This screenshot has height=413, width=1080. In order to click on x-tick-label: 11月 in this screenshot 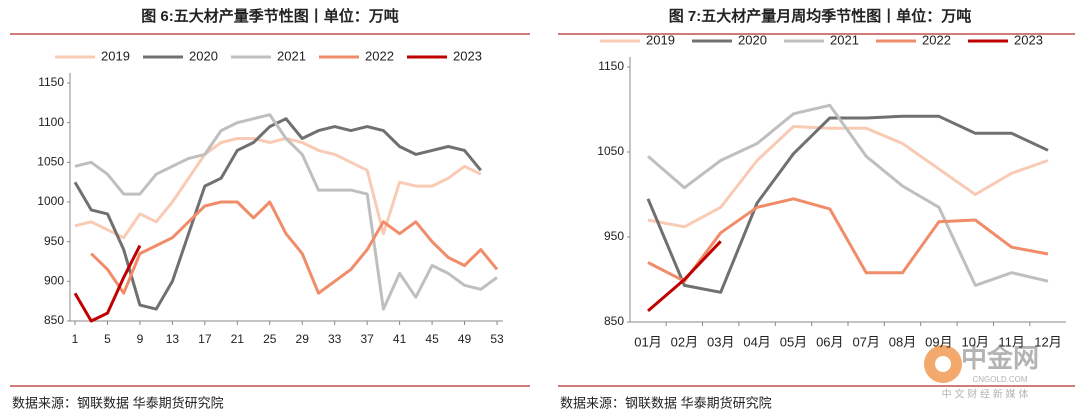, I will do `click(1011, 341)`.